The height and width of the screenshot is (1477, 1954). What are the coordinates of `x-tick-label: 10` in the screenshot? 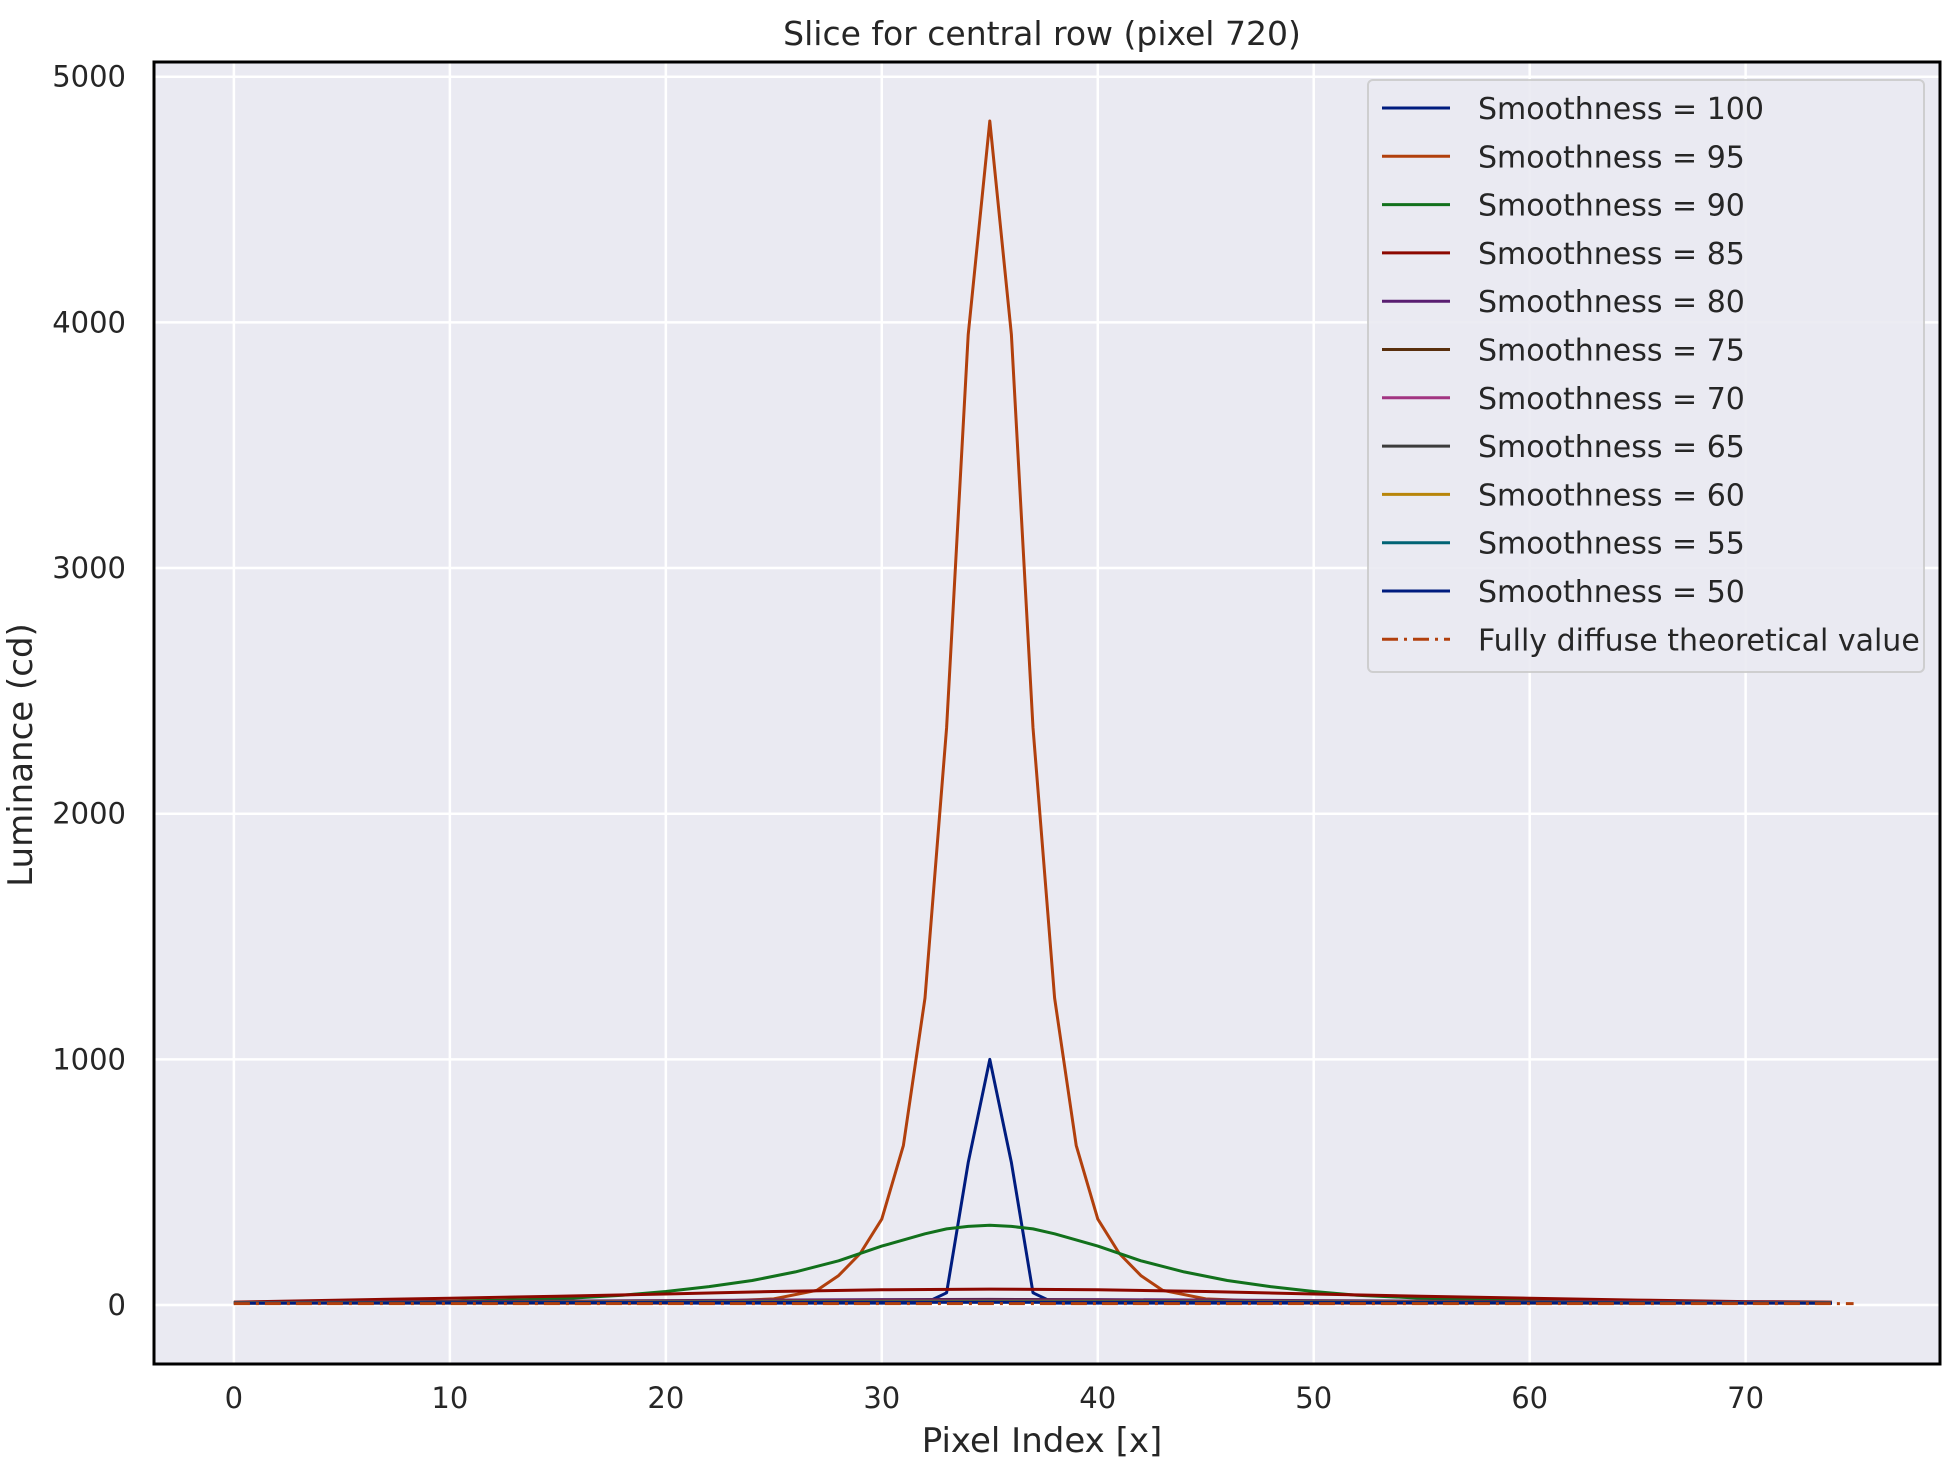 It's located at (449, 1398).